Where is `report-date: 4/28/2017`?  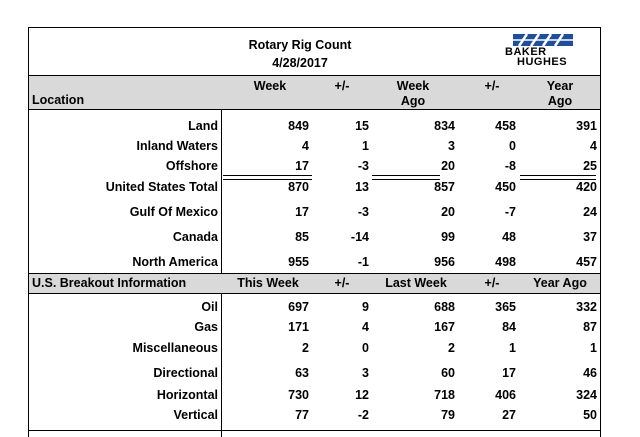 report-date: 4/28/2017 is located at coordinates (300, 63).